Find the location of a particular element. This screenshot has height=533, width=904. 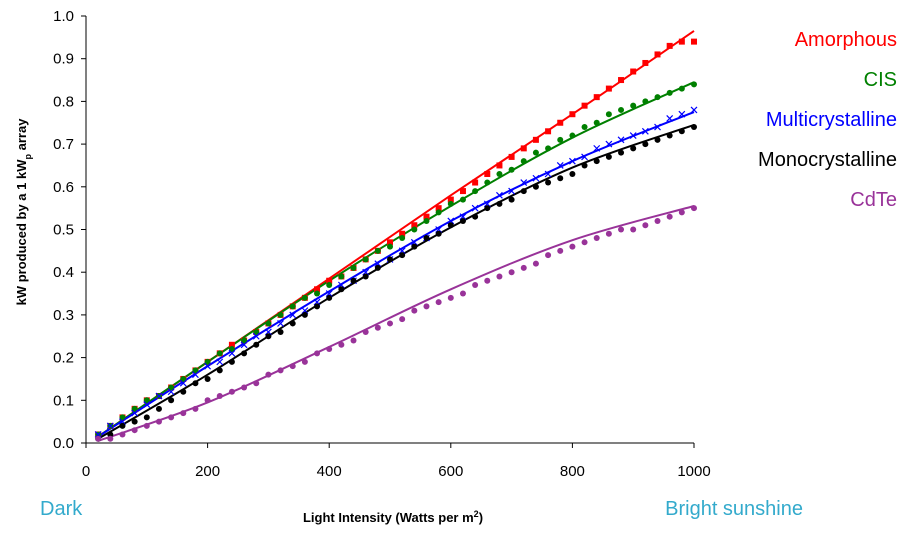

legend-entry-cdte: CdTe is located at coordinates (873, 200).